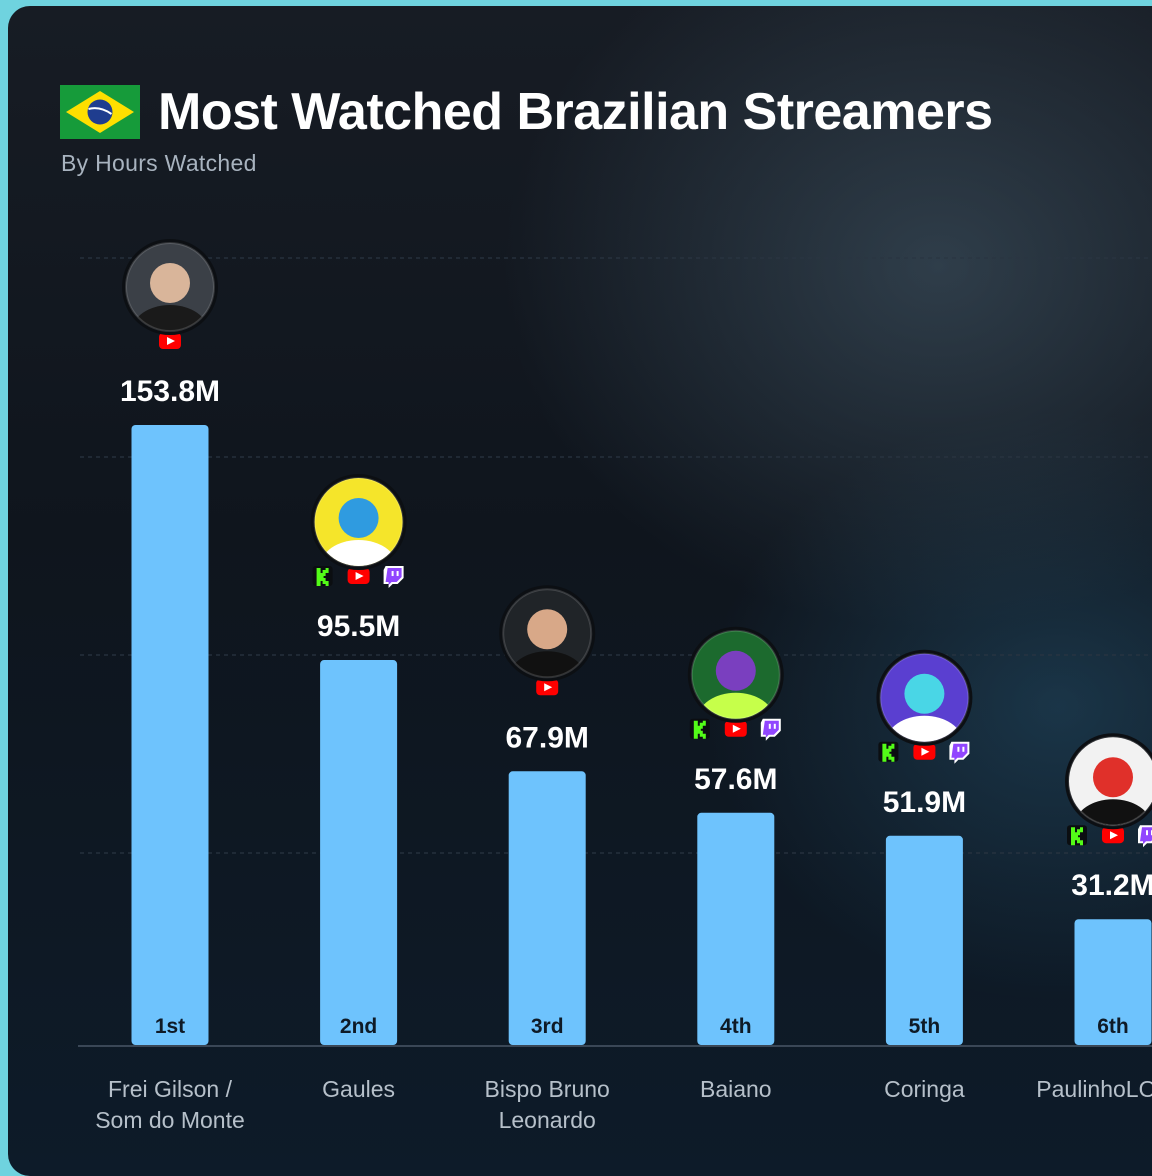 The width and height of the screenshot is (1152, 1176). I want to click on category-label: PaulinhoLOKO, so click(1094, 1089).